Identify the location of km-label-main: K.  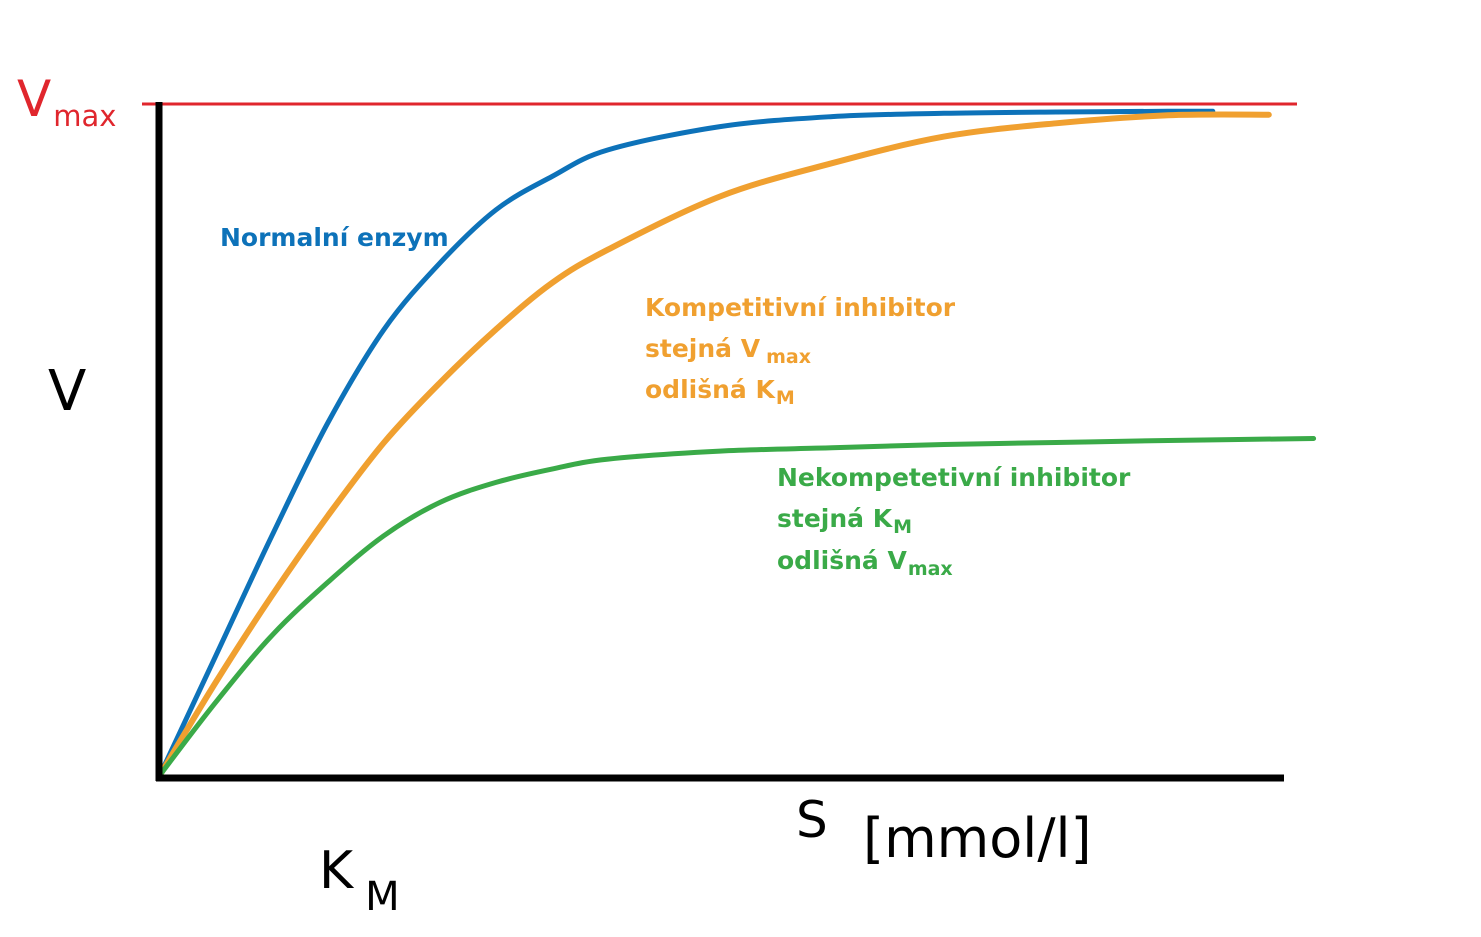
(337, 871).